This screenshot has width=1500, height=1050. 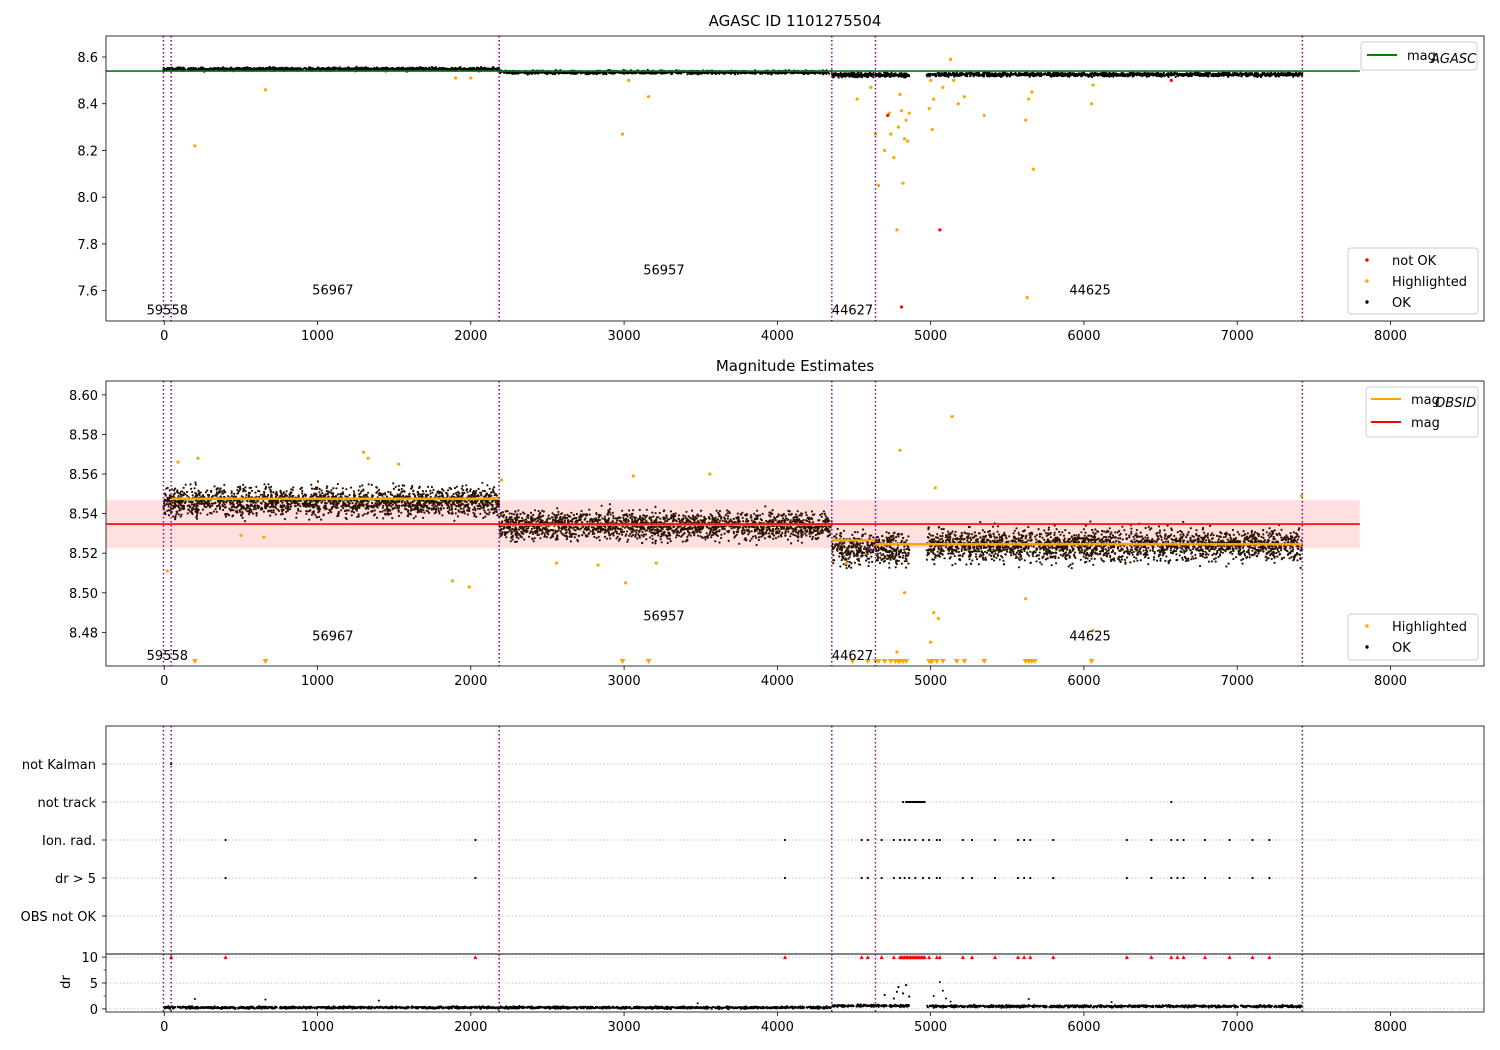 What do you see at coordinates (87, 58) in the screenshot?
I see `y-tick-label: 8.6` at bounding box center [87, 58].